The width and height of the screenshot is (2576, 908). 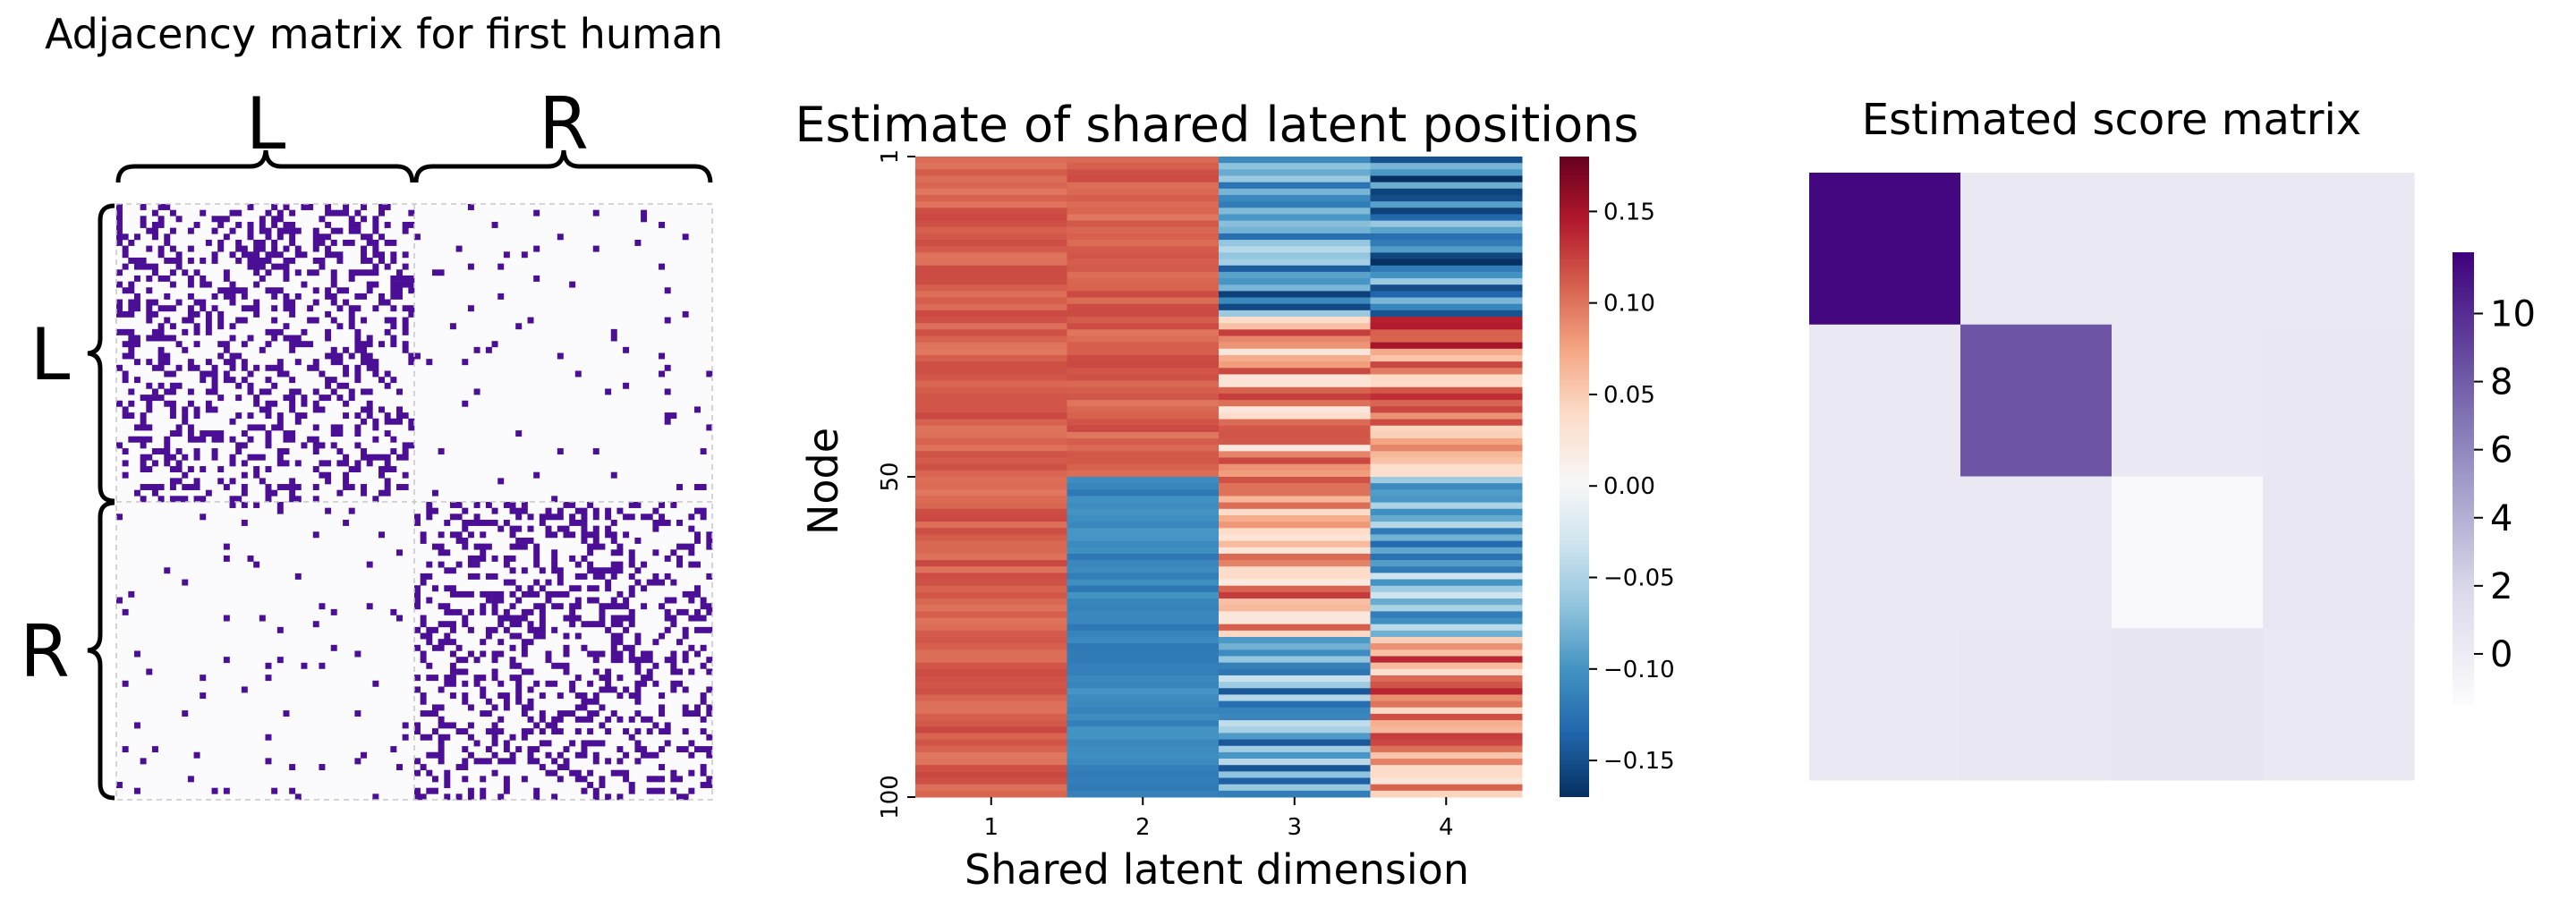 What do you see at coordinates (2513, 314) in the screenshot?
I see `score-colorbar-tick-label: 10` at bounding box center [2513, 314].